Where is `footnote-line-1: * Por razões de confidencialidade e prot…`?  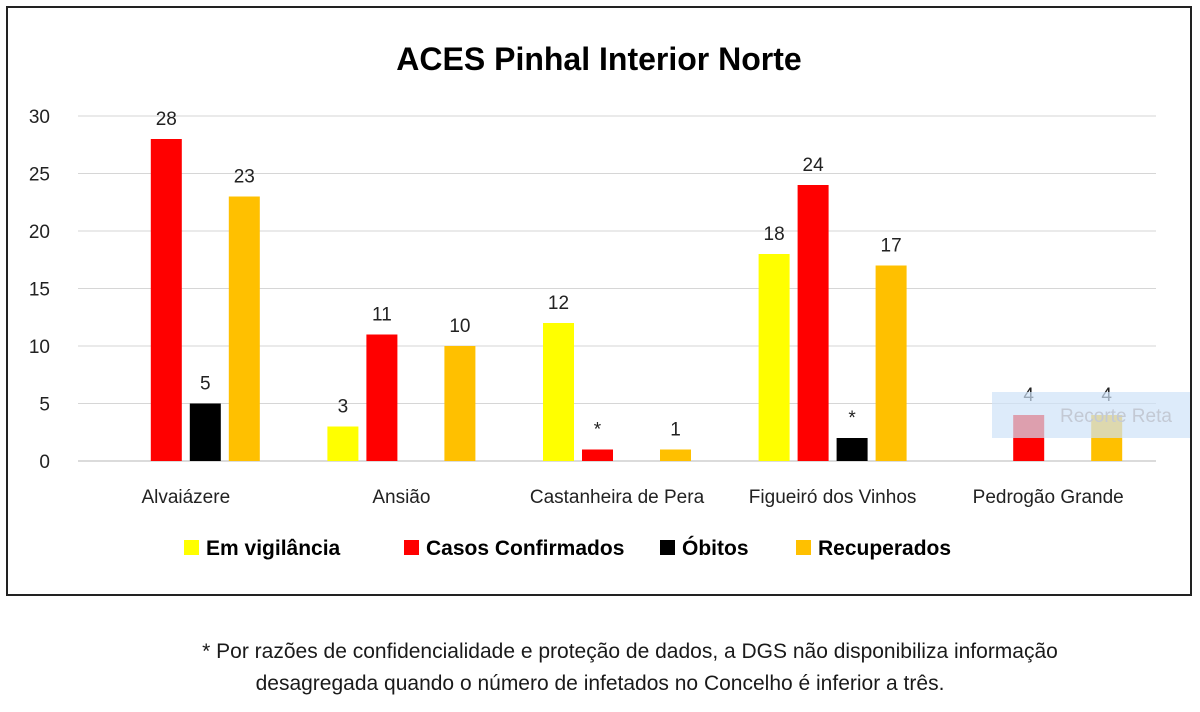 footnote-line-1: * Por razões de confidencialidade e prot… is located at coordinates (630, 651).